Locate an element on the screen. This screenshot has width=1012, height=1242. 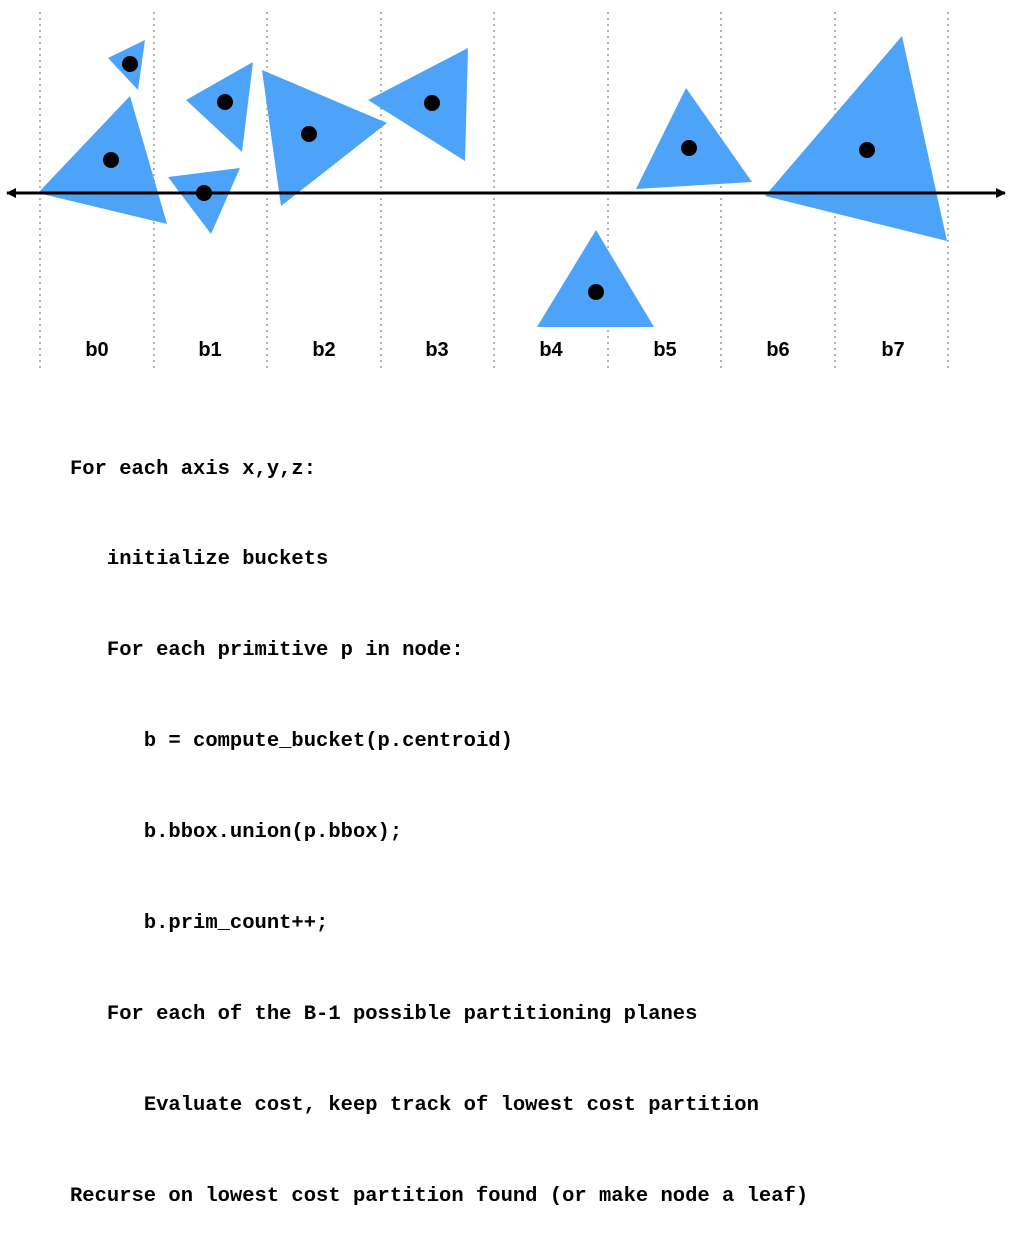
code-line: For each primitive p in node: is located at coordinates (285, 651).